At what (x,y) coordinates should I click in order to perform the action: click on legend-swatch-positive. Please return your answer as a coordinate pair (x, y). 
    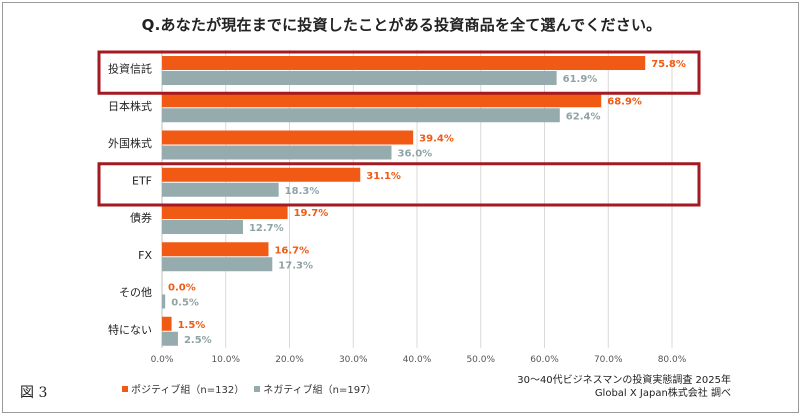
    Looking at the image, I should click on (125, 388).